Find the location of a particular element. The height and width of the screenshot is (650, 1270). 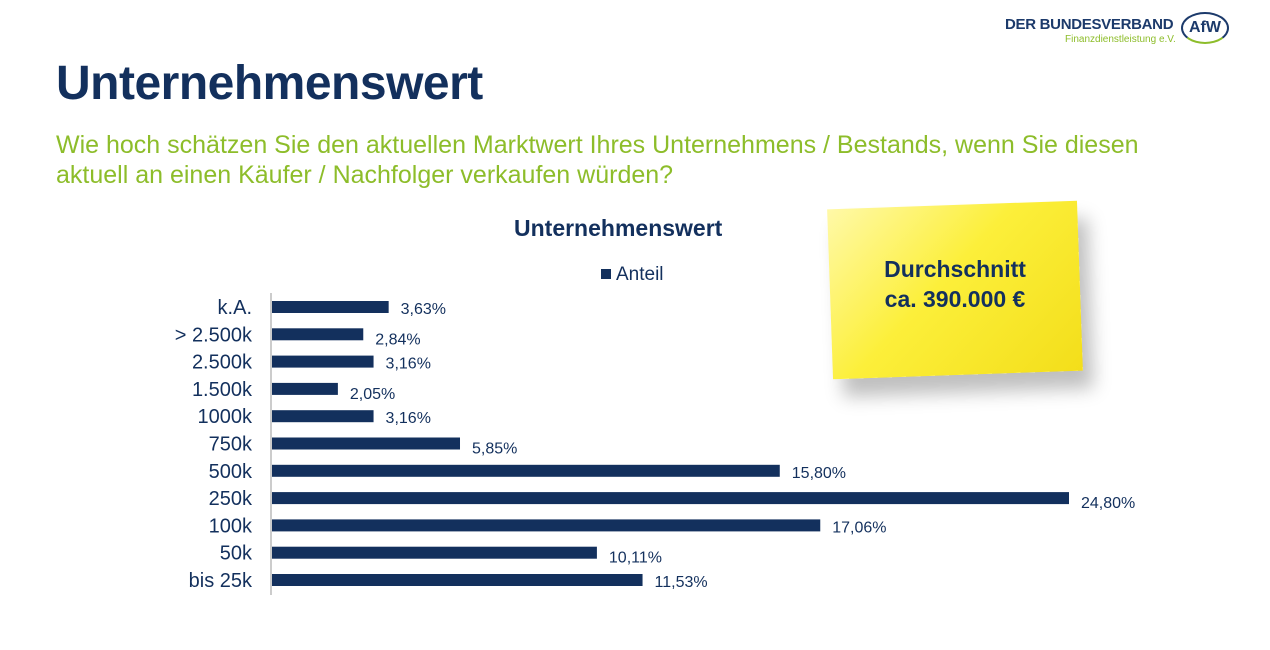

logo-line1: DER BUNDESVERBAND is located at coordinates (1089, 24).